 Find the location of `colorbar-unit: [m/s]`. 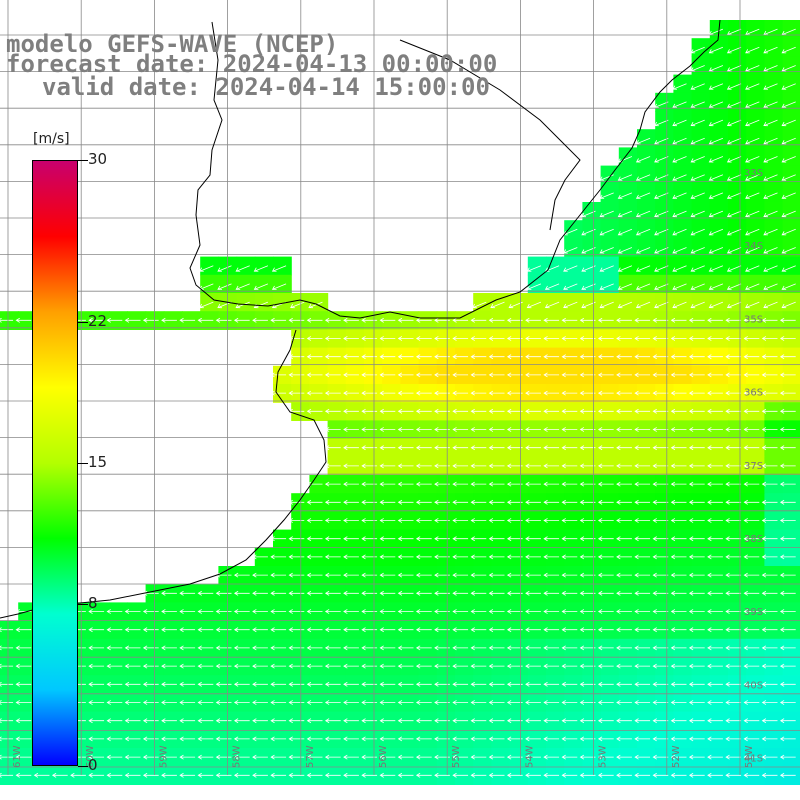

colorbar-unit: [m/s] is located at coordinates (51, 139).